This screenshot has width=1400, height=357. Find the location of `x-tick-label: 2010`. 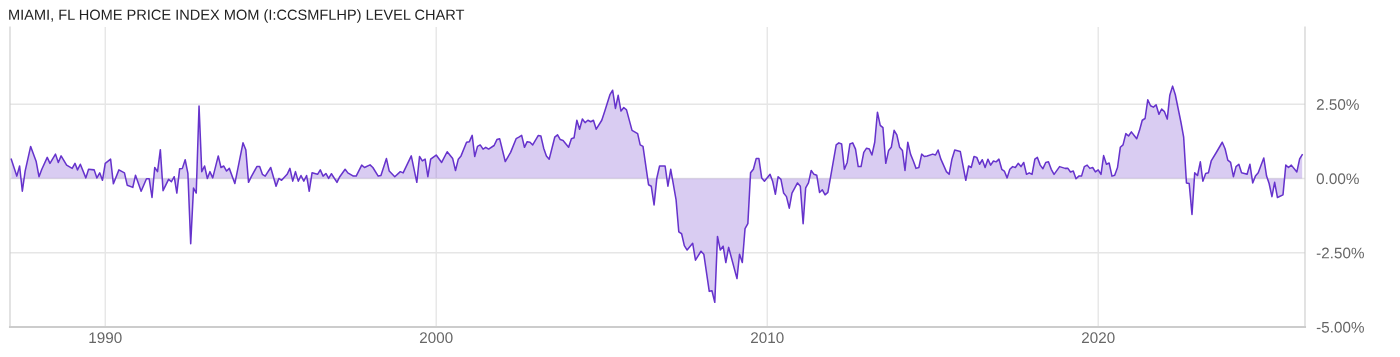

x-tick-label: 2010 is located at coordinates (767, 338).